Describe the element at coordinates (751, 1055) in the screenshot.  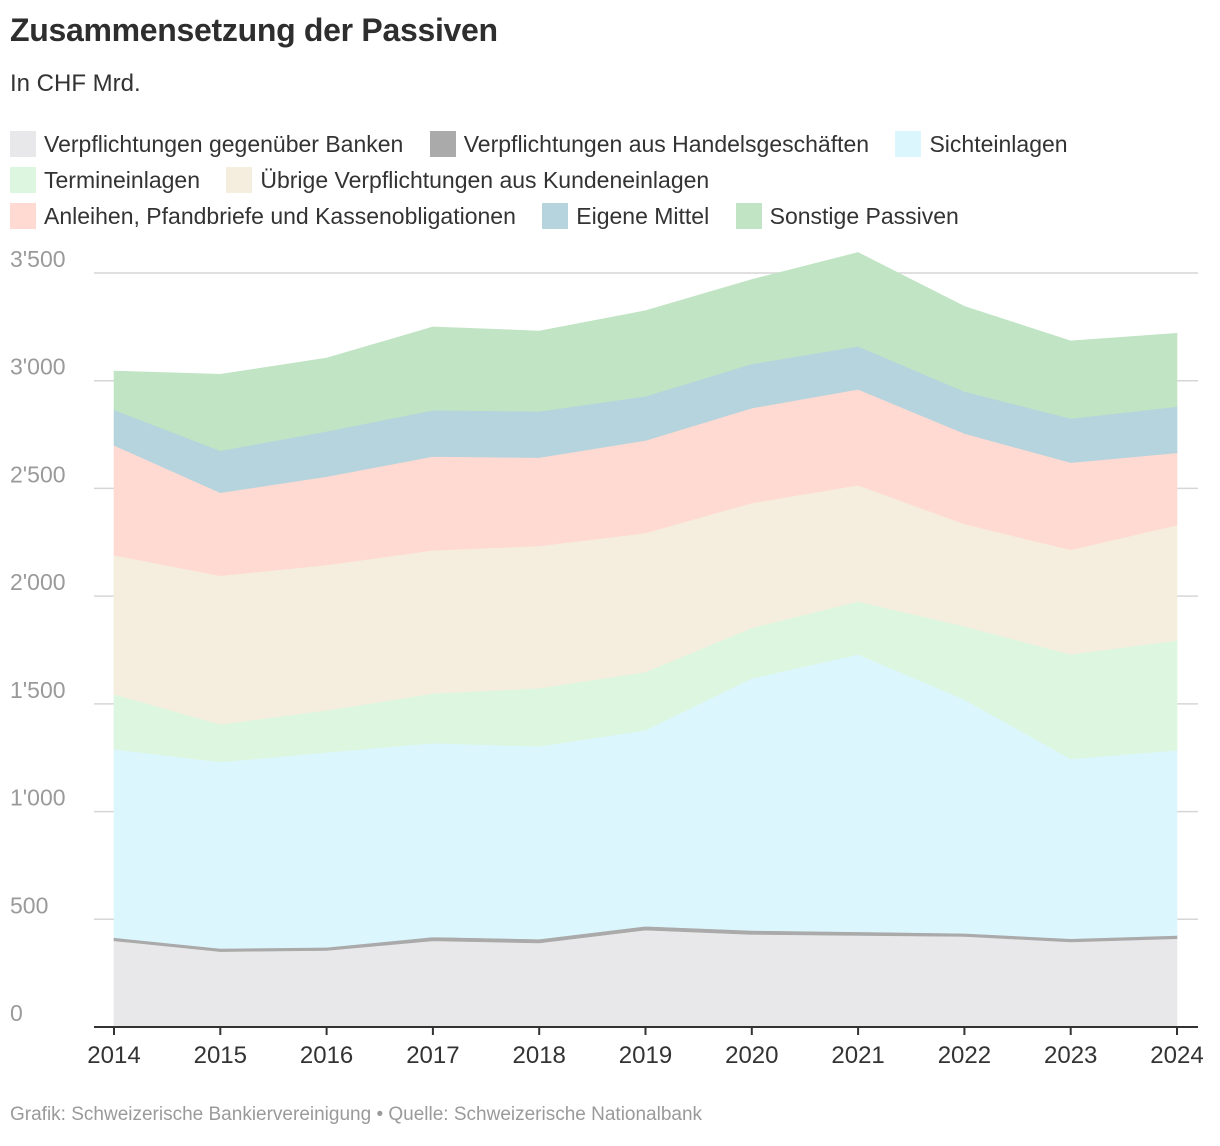
I see `x-tick-label: 2020` at that location.